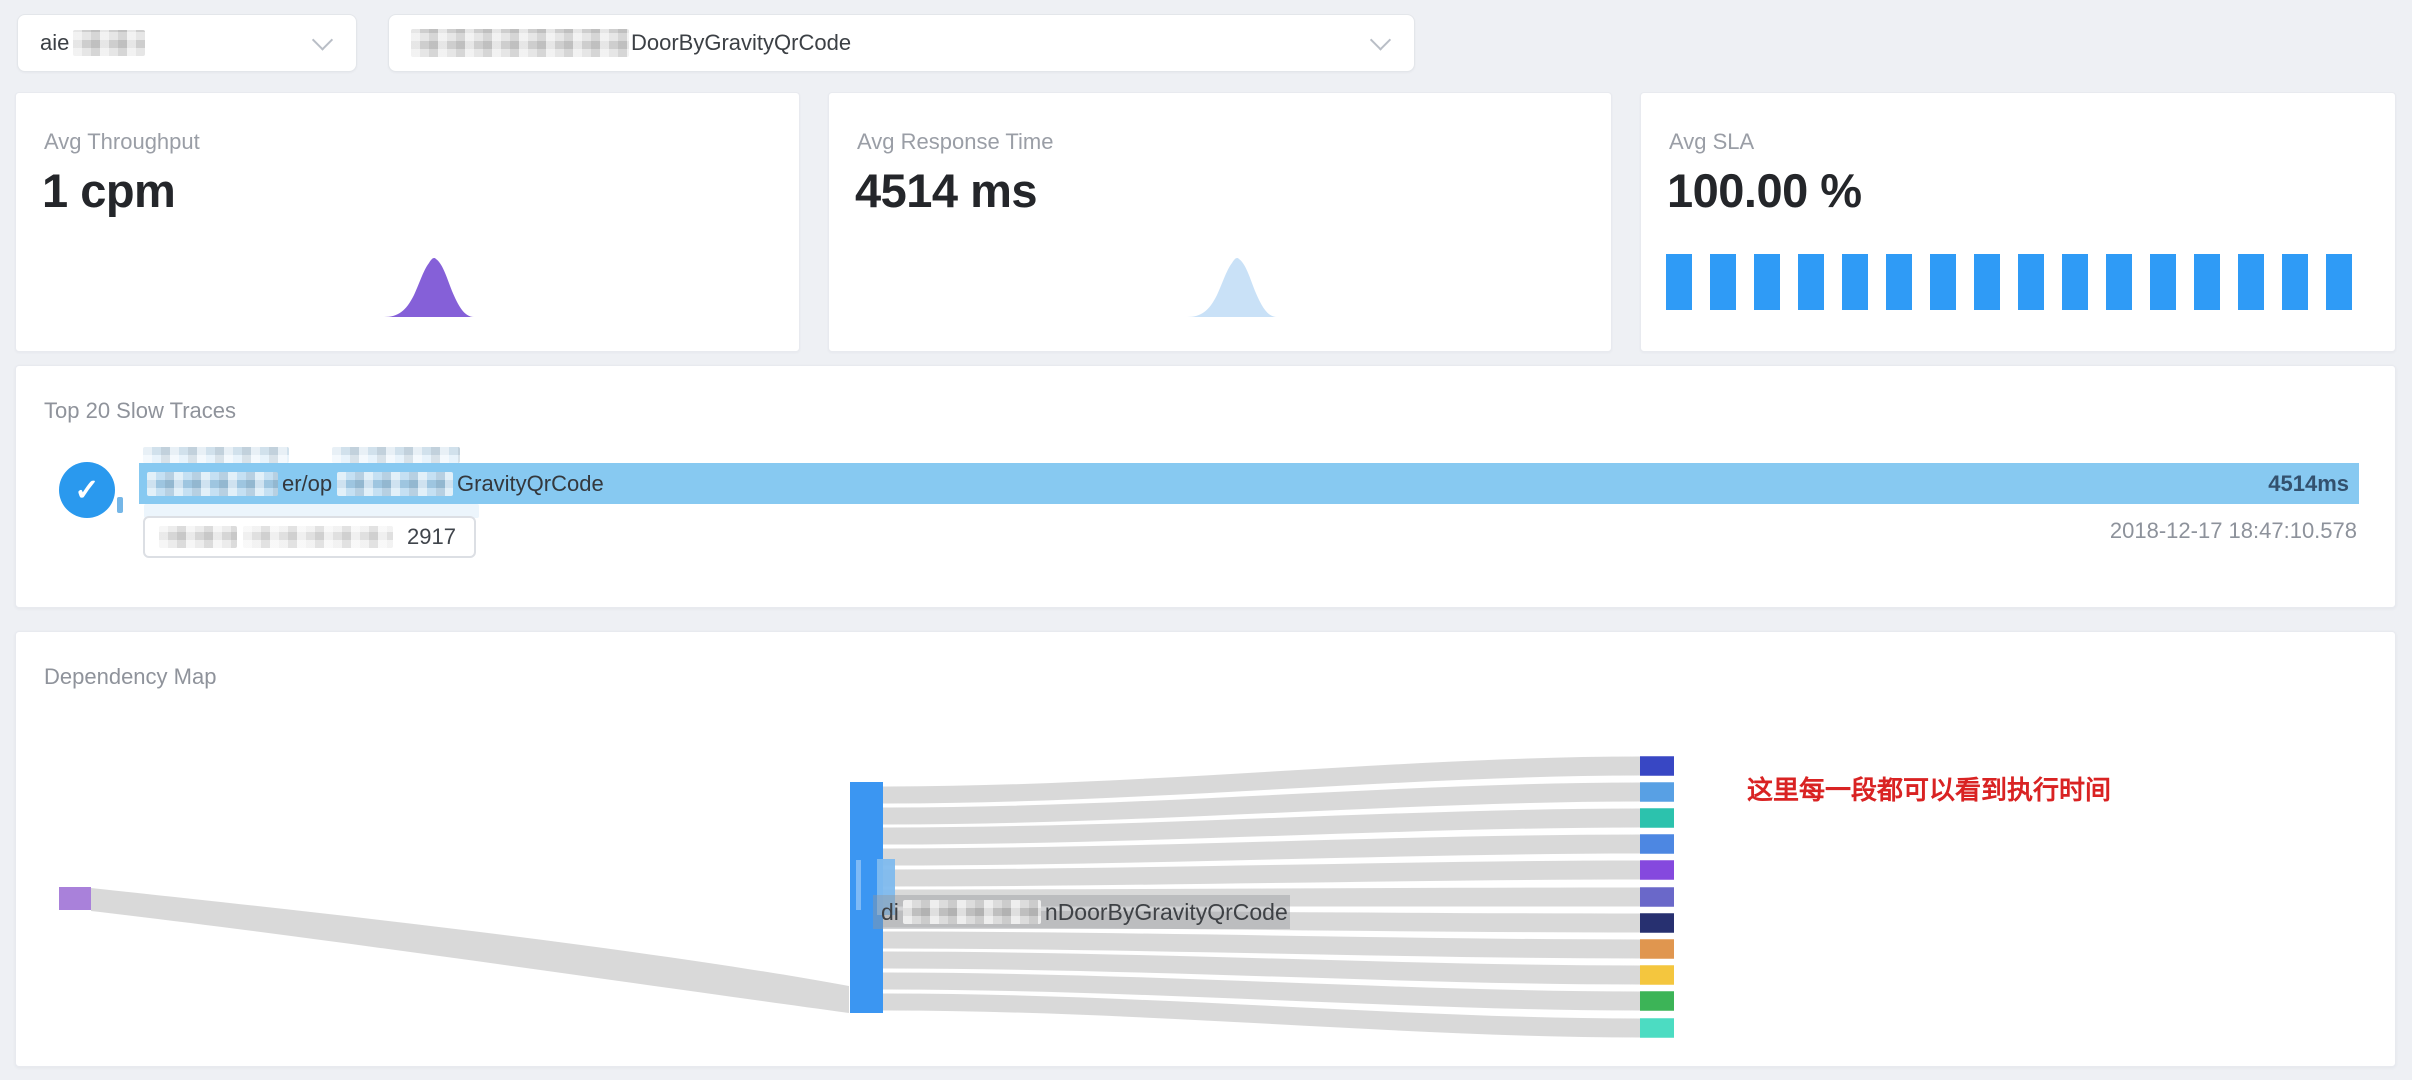 The height and width of the screenshot is (1080, 2412). I want to click on redacted-hub-label, so click(971, 912).